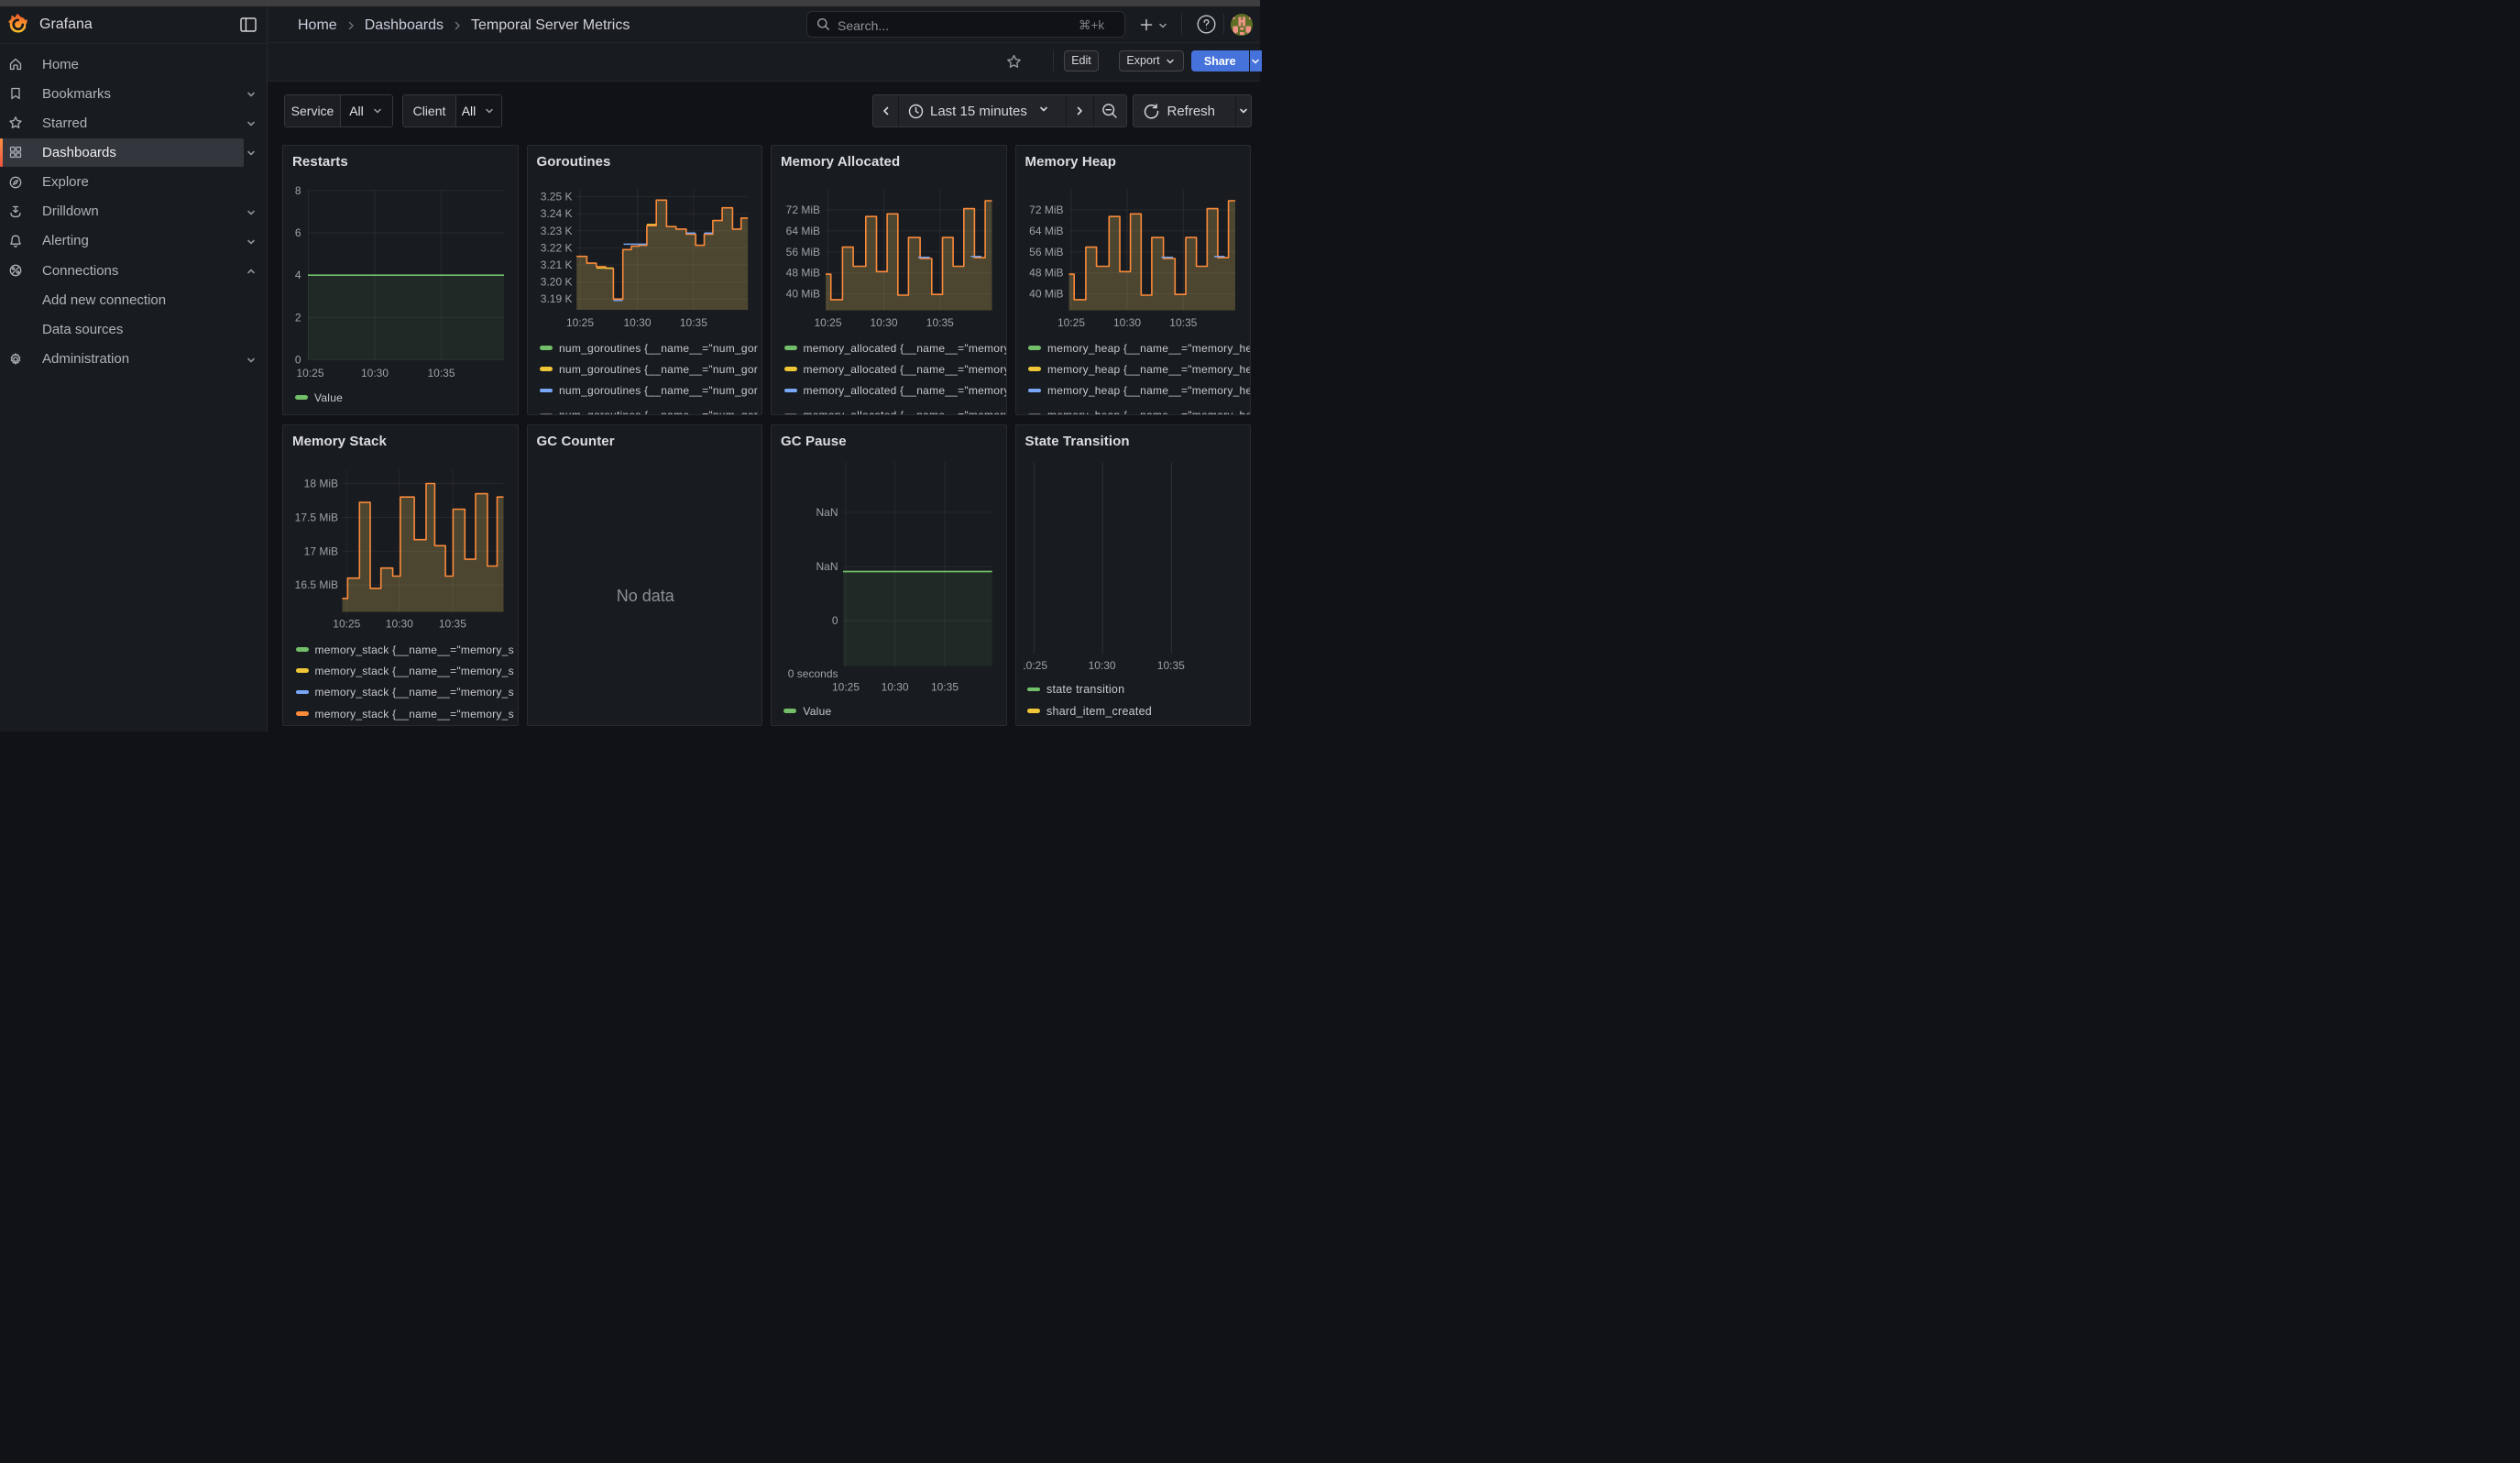  I want to click on svg-text: 2, so click(298, 317).